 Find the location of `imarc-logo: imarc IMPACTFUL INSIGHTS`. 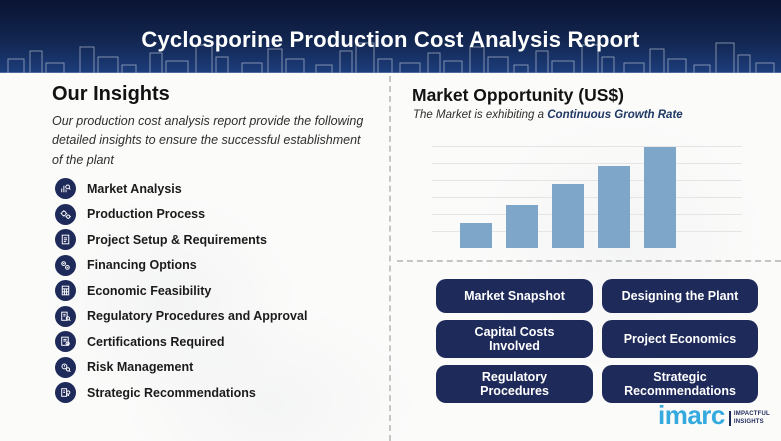

imarc-logo: imarc IMPACTFUL INSIGHTS is located at coordinates (714, 415).